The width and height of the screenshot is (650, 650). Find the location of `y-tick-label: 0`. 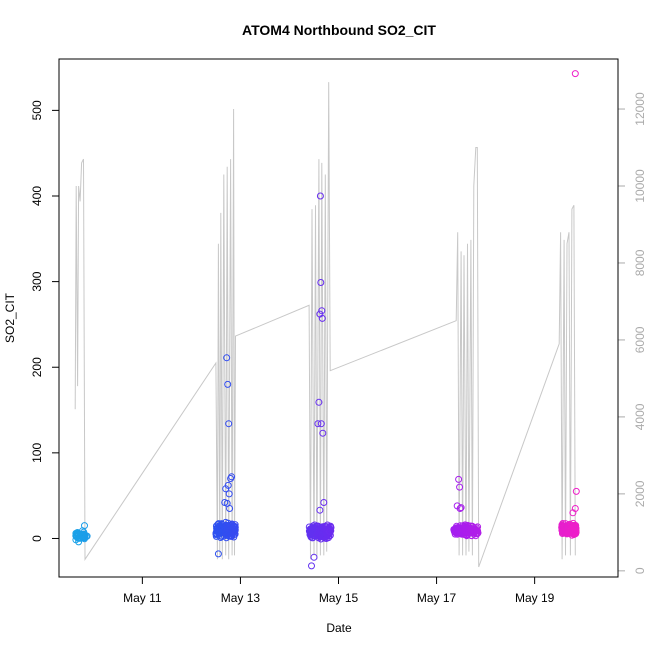

y-tick-label: 0 is located at coordinates (37, 538).